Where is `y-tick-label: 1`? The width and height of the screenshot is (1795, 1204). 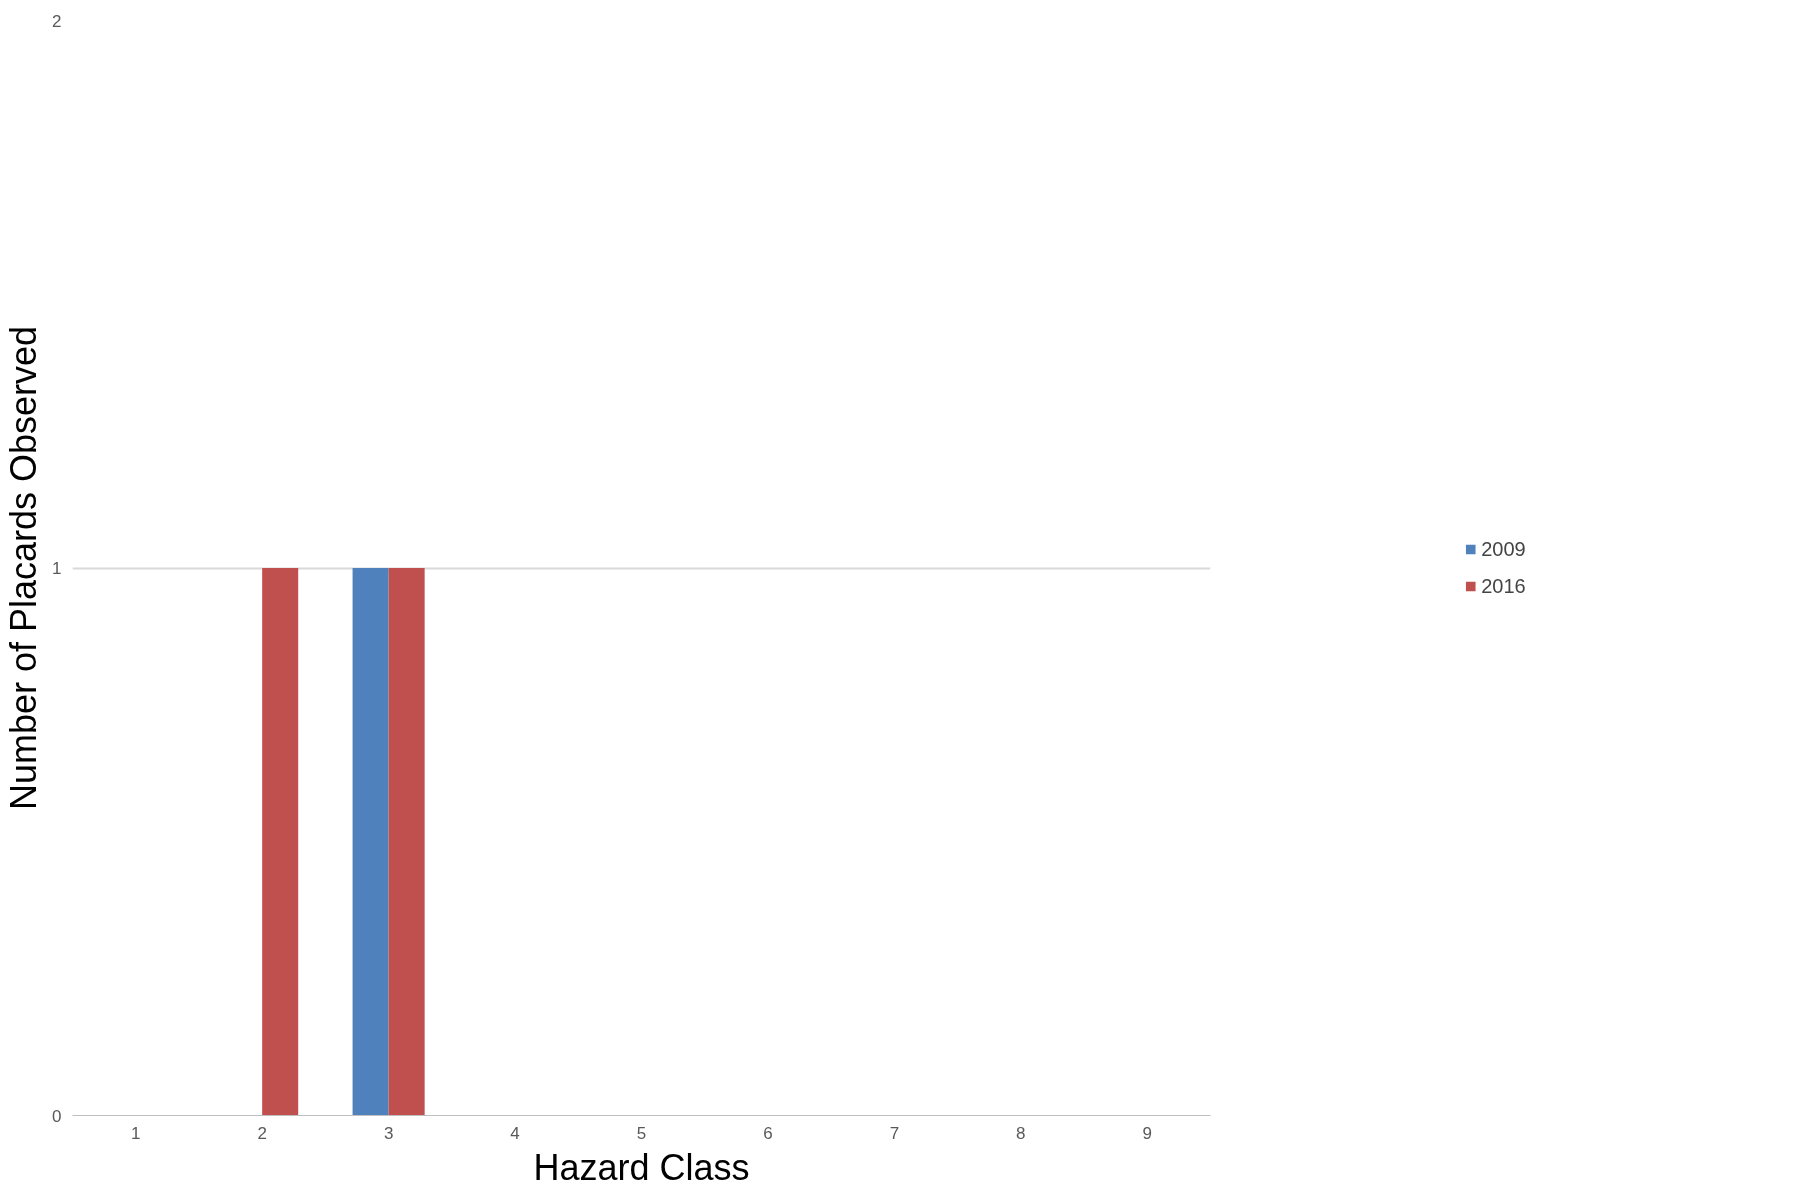
y-tick-label: 1 is located at coordinates (57, 568).